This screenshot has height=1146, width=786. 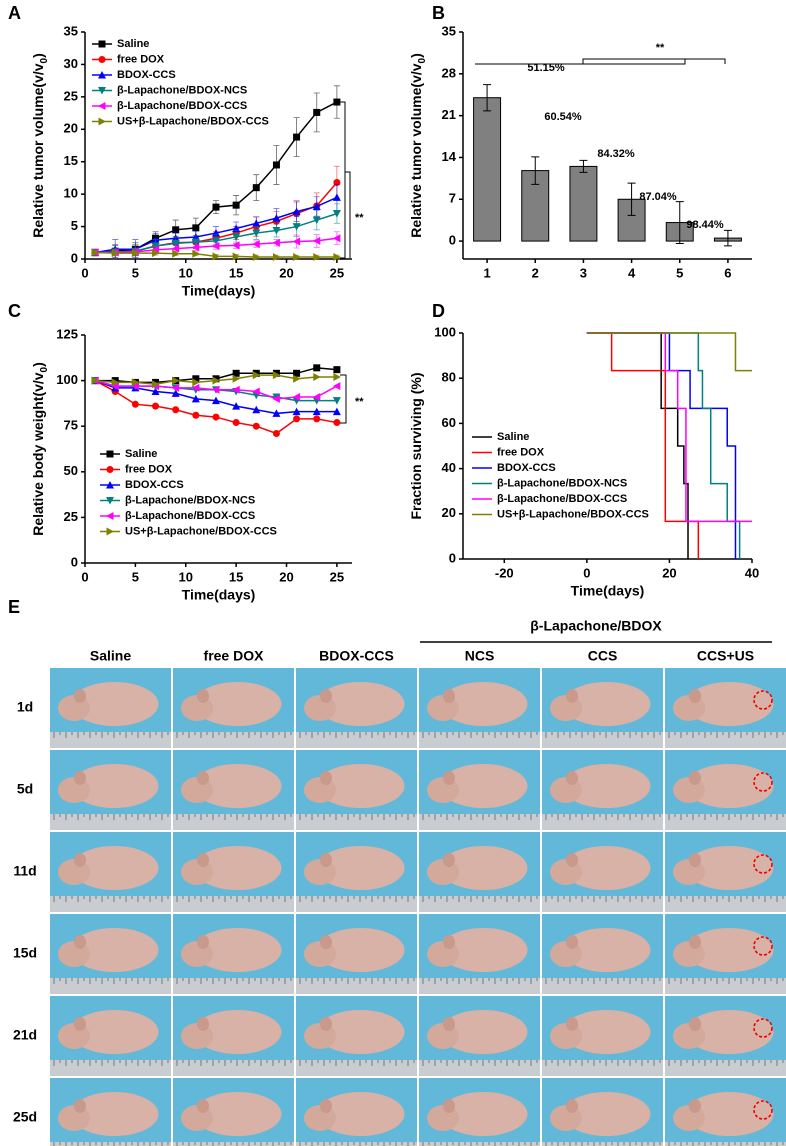 I want to click on group-header: β-Lapachone/BDOX, so click(x=596, y=626).